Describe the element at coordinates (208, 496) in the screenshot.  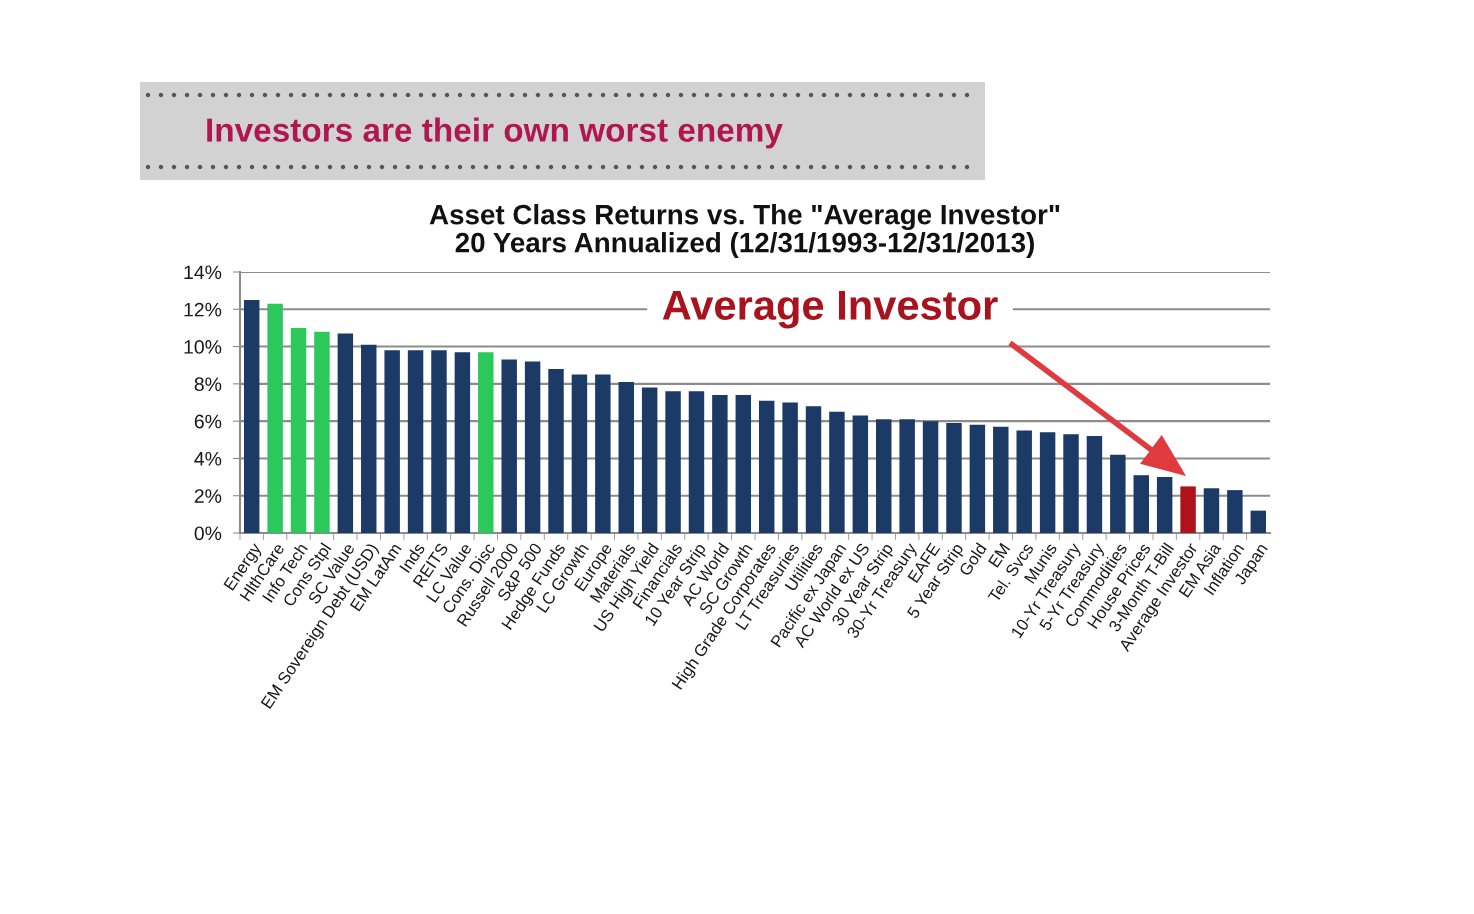
I see `y-tick-label: 2%` at that location.